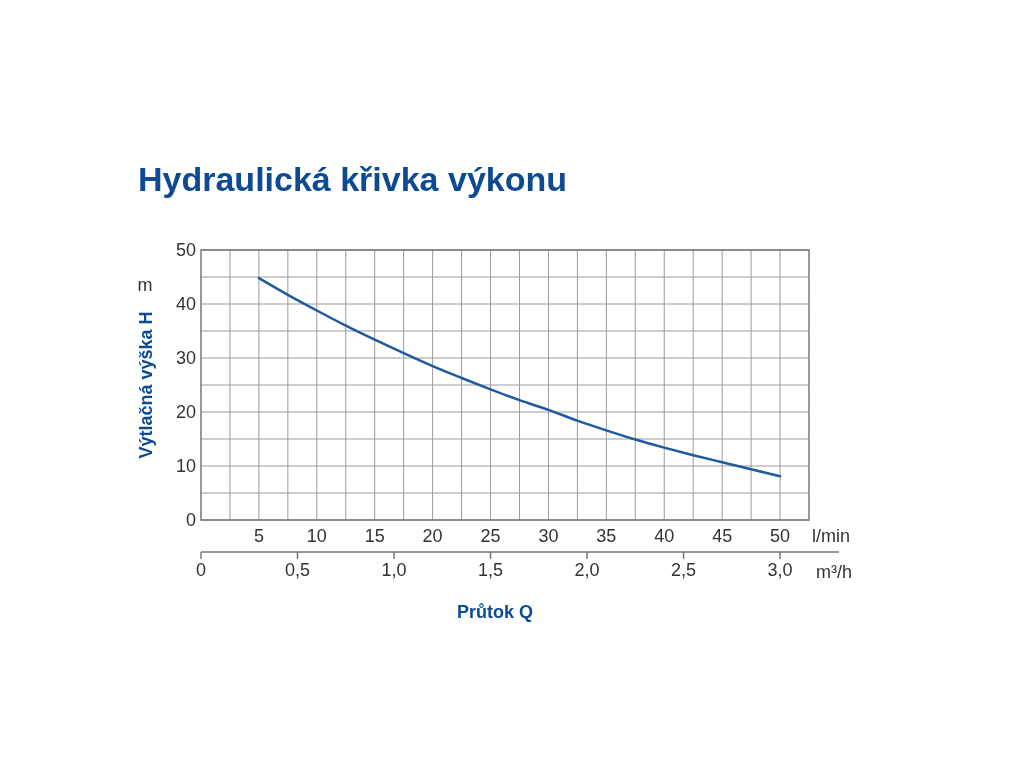  What do you see at coordinates (146, 385) in the screenshot?
I see `y-axis-title: Výtlačná výška H` at bounding box center [146, 385].